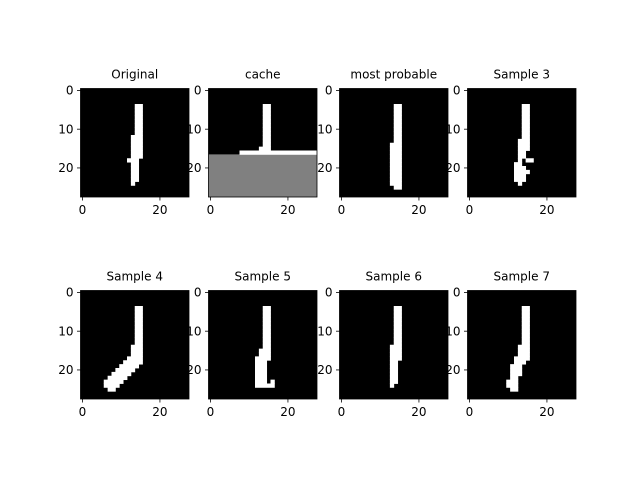  Describe the element at coordinates (134, 75) in the screenshot. I see `subplot-title: Original` at that location.